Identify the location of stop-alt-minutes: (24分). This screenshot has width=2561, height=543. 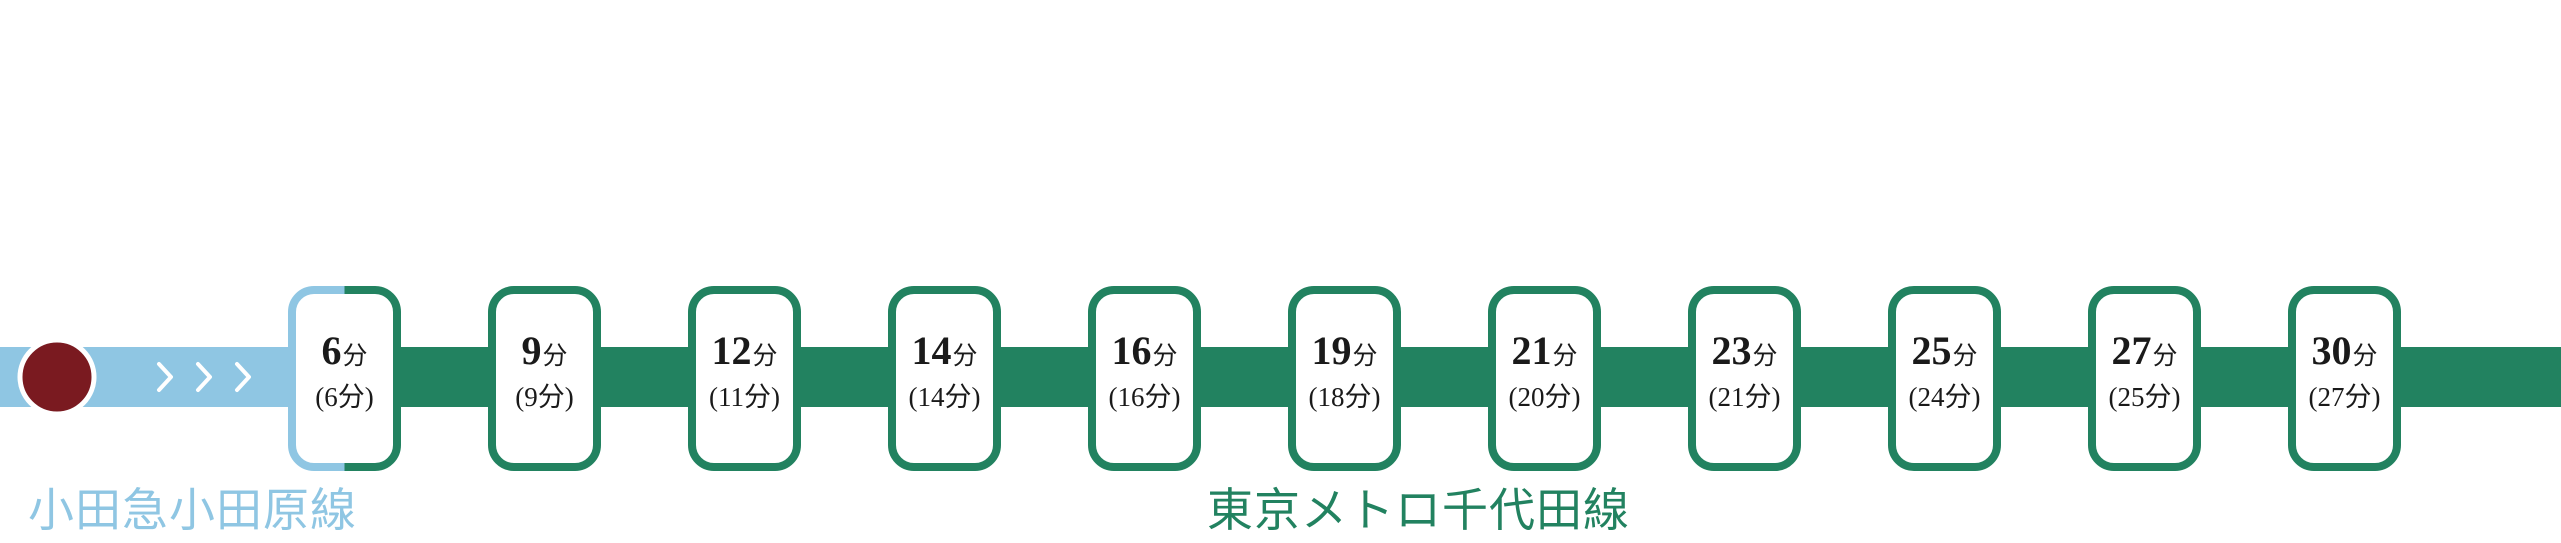
(1944, 397).